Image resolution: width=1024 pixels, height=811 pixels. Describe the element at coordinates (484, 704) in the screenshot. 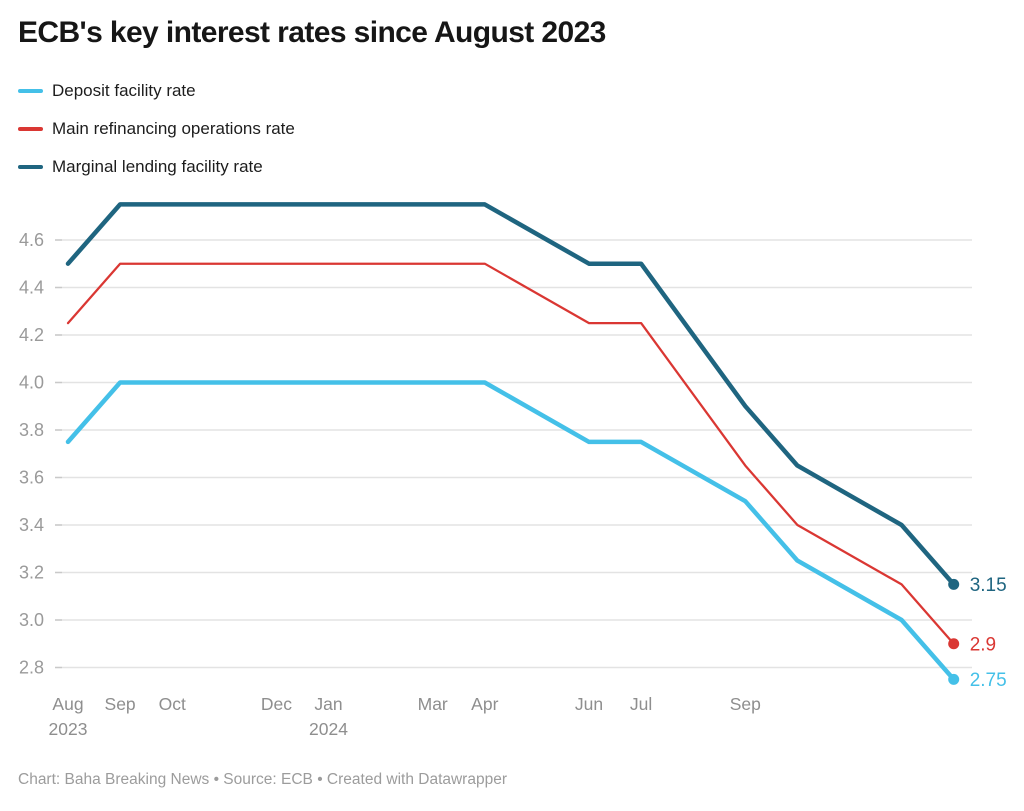

I see `x-axis-tick-label: Apr` at that location.